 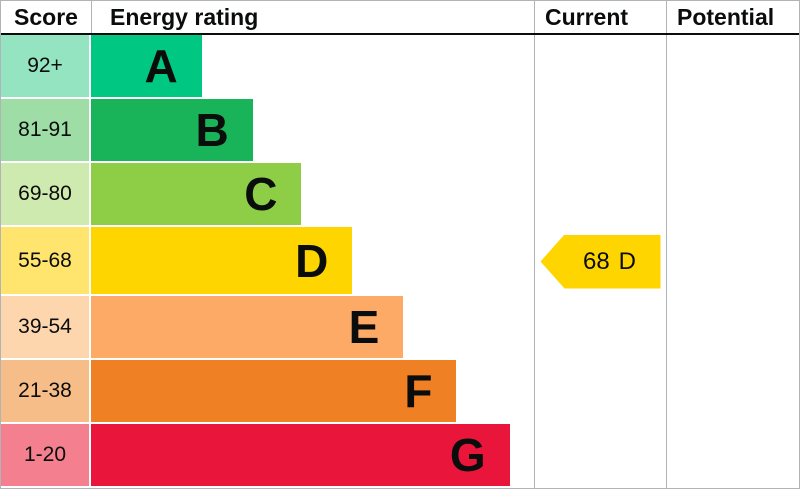 What do you see at coordinates (46, 16) in the screenshot?
I see `header-score: Score` at bounding box center [46, 16].